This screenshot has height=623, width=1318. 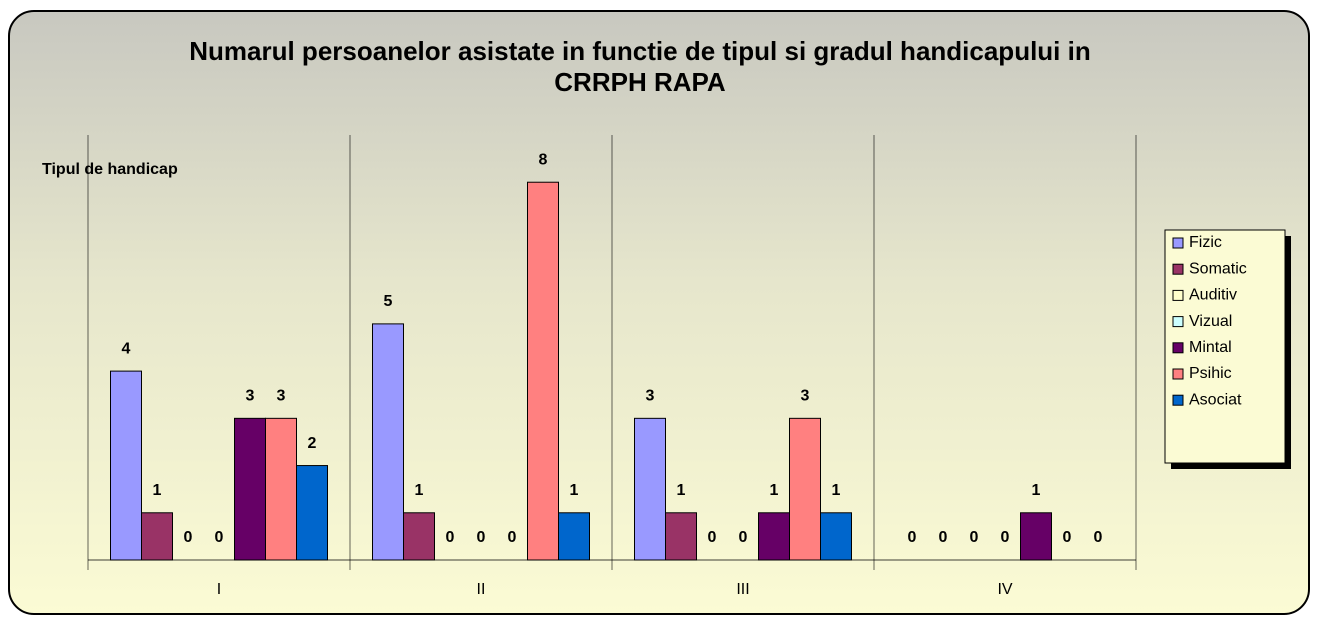 What do you see at coordinates (742, 589) in the screenshot?
I see `x-tick-label: III` at bounding box center [742, 589].